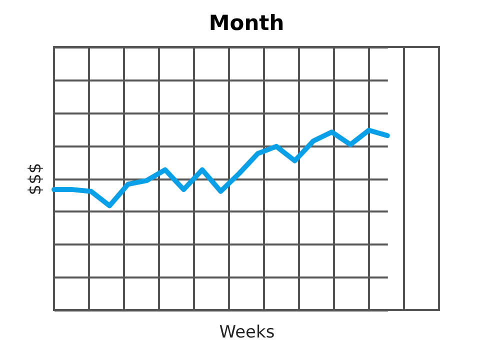 This screenshot has height=360, width=480. Describe the element at coordinates (36, 179) in the screenshot. I see `y-axis-title: $$$` at that location.